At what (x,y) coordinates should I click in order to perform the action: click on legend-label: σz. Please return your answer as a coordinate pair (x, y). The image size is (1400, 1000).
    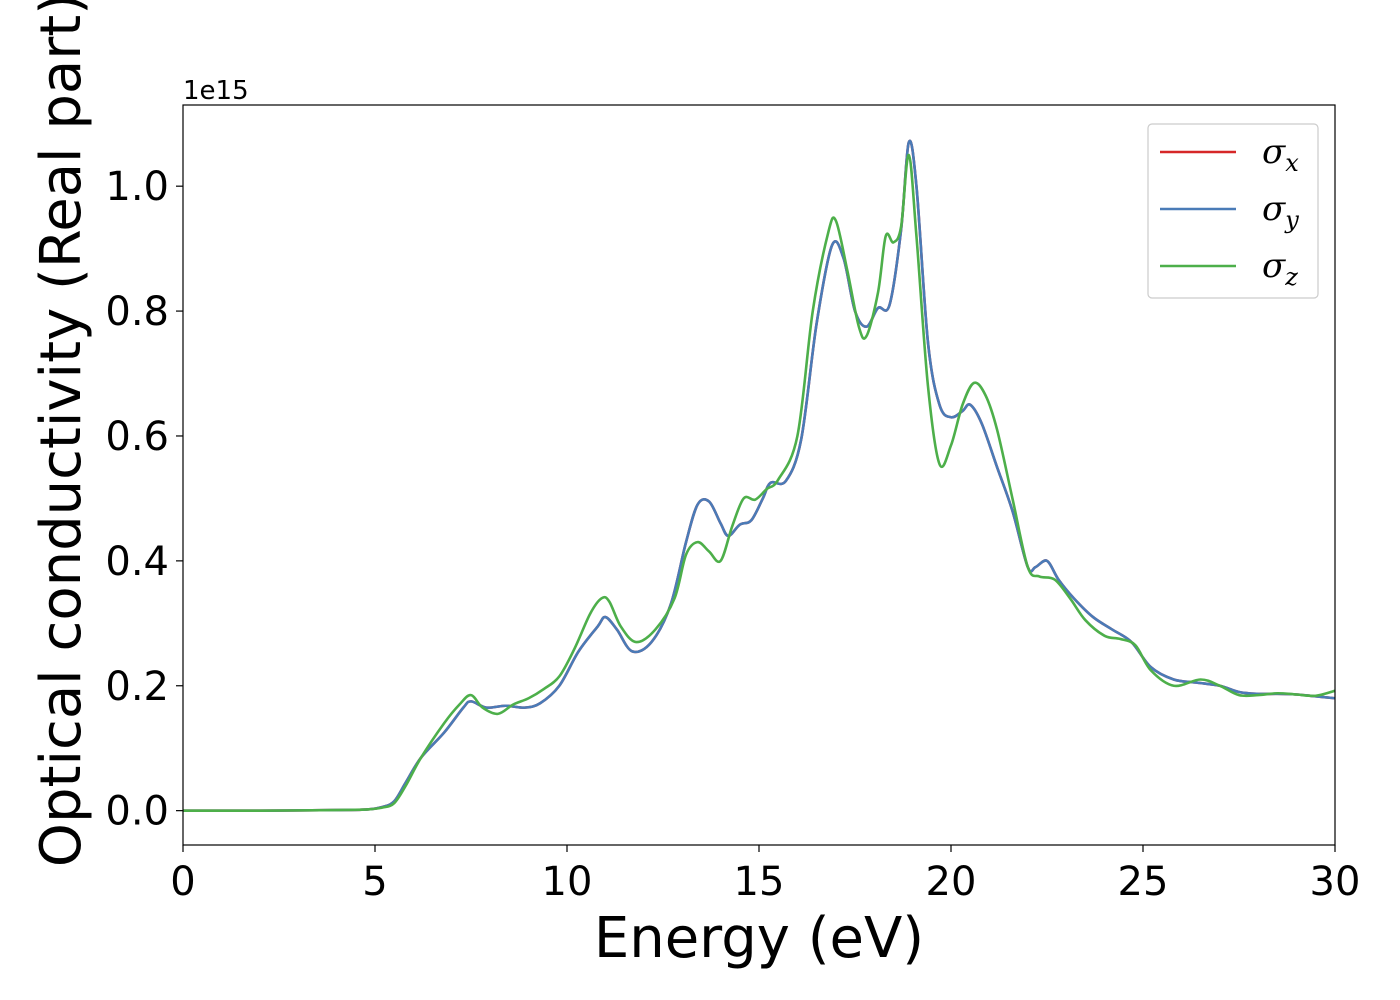
    Looking at the image, I should click on (1280, 268).